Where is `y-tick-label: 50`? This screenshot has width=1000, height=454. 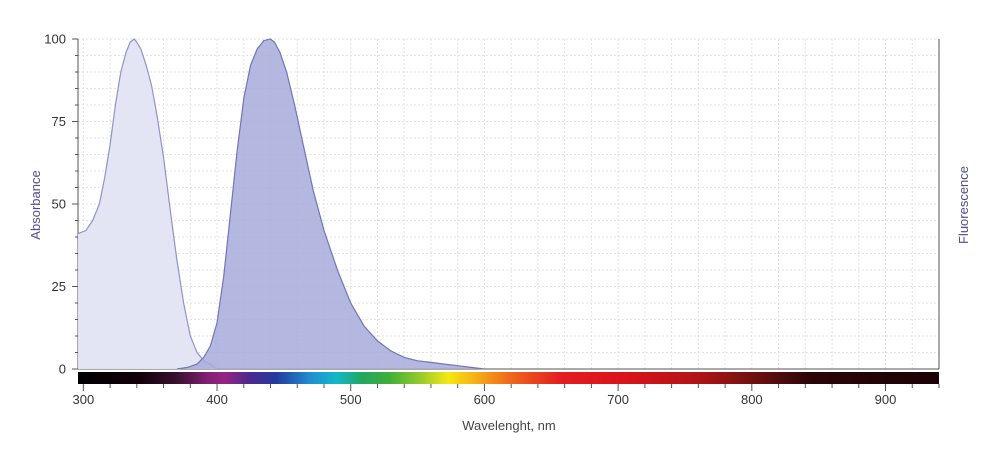
y-tick-label: 50 is located at coordinates (59, 204).